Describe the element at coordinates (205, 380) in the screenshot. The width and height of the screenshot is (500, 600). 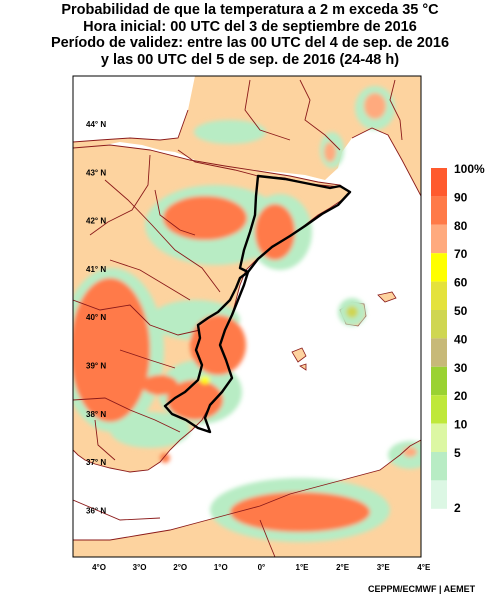
I see `prob-zone-yellow` at that location.